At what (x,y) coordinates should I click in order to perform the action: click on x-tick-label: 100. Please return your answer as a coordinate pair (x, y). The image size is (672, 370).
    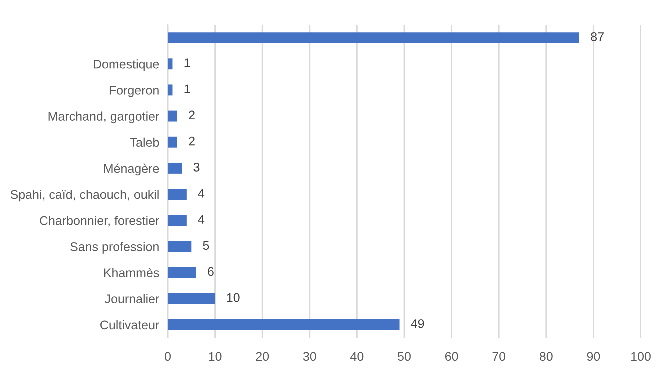
    Looking at the image, I should click on (641, 357).